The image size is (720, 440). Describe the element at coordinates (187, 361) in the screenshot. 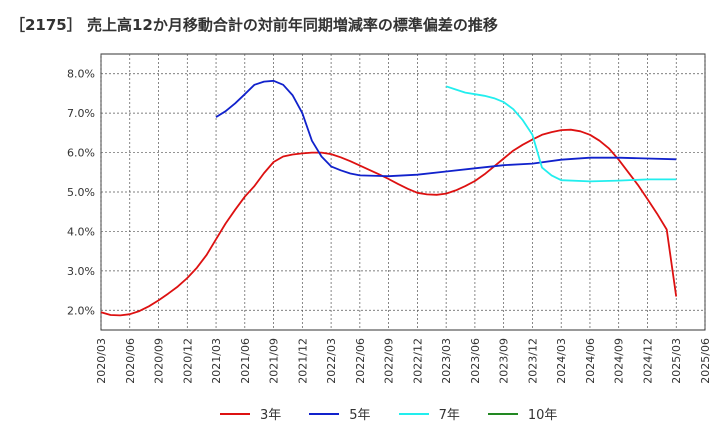

I see `x-tick-label: 2020/12` at that location.